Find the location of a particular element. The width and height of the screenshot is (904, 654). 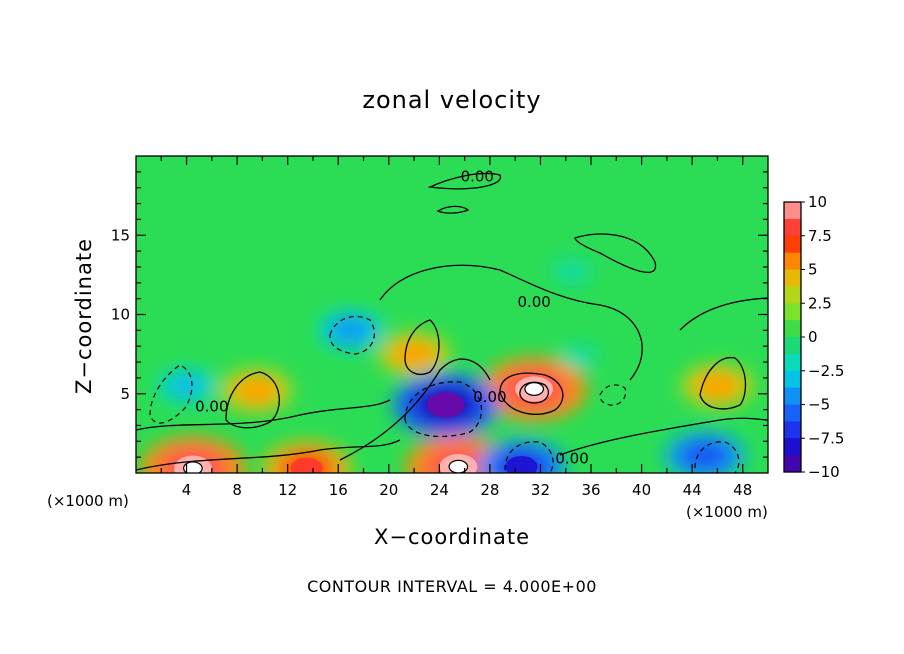

y-tick-label: 5 is located at coordinates (125, 394).